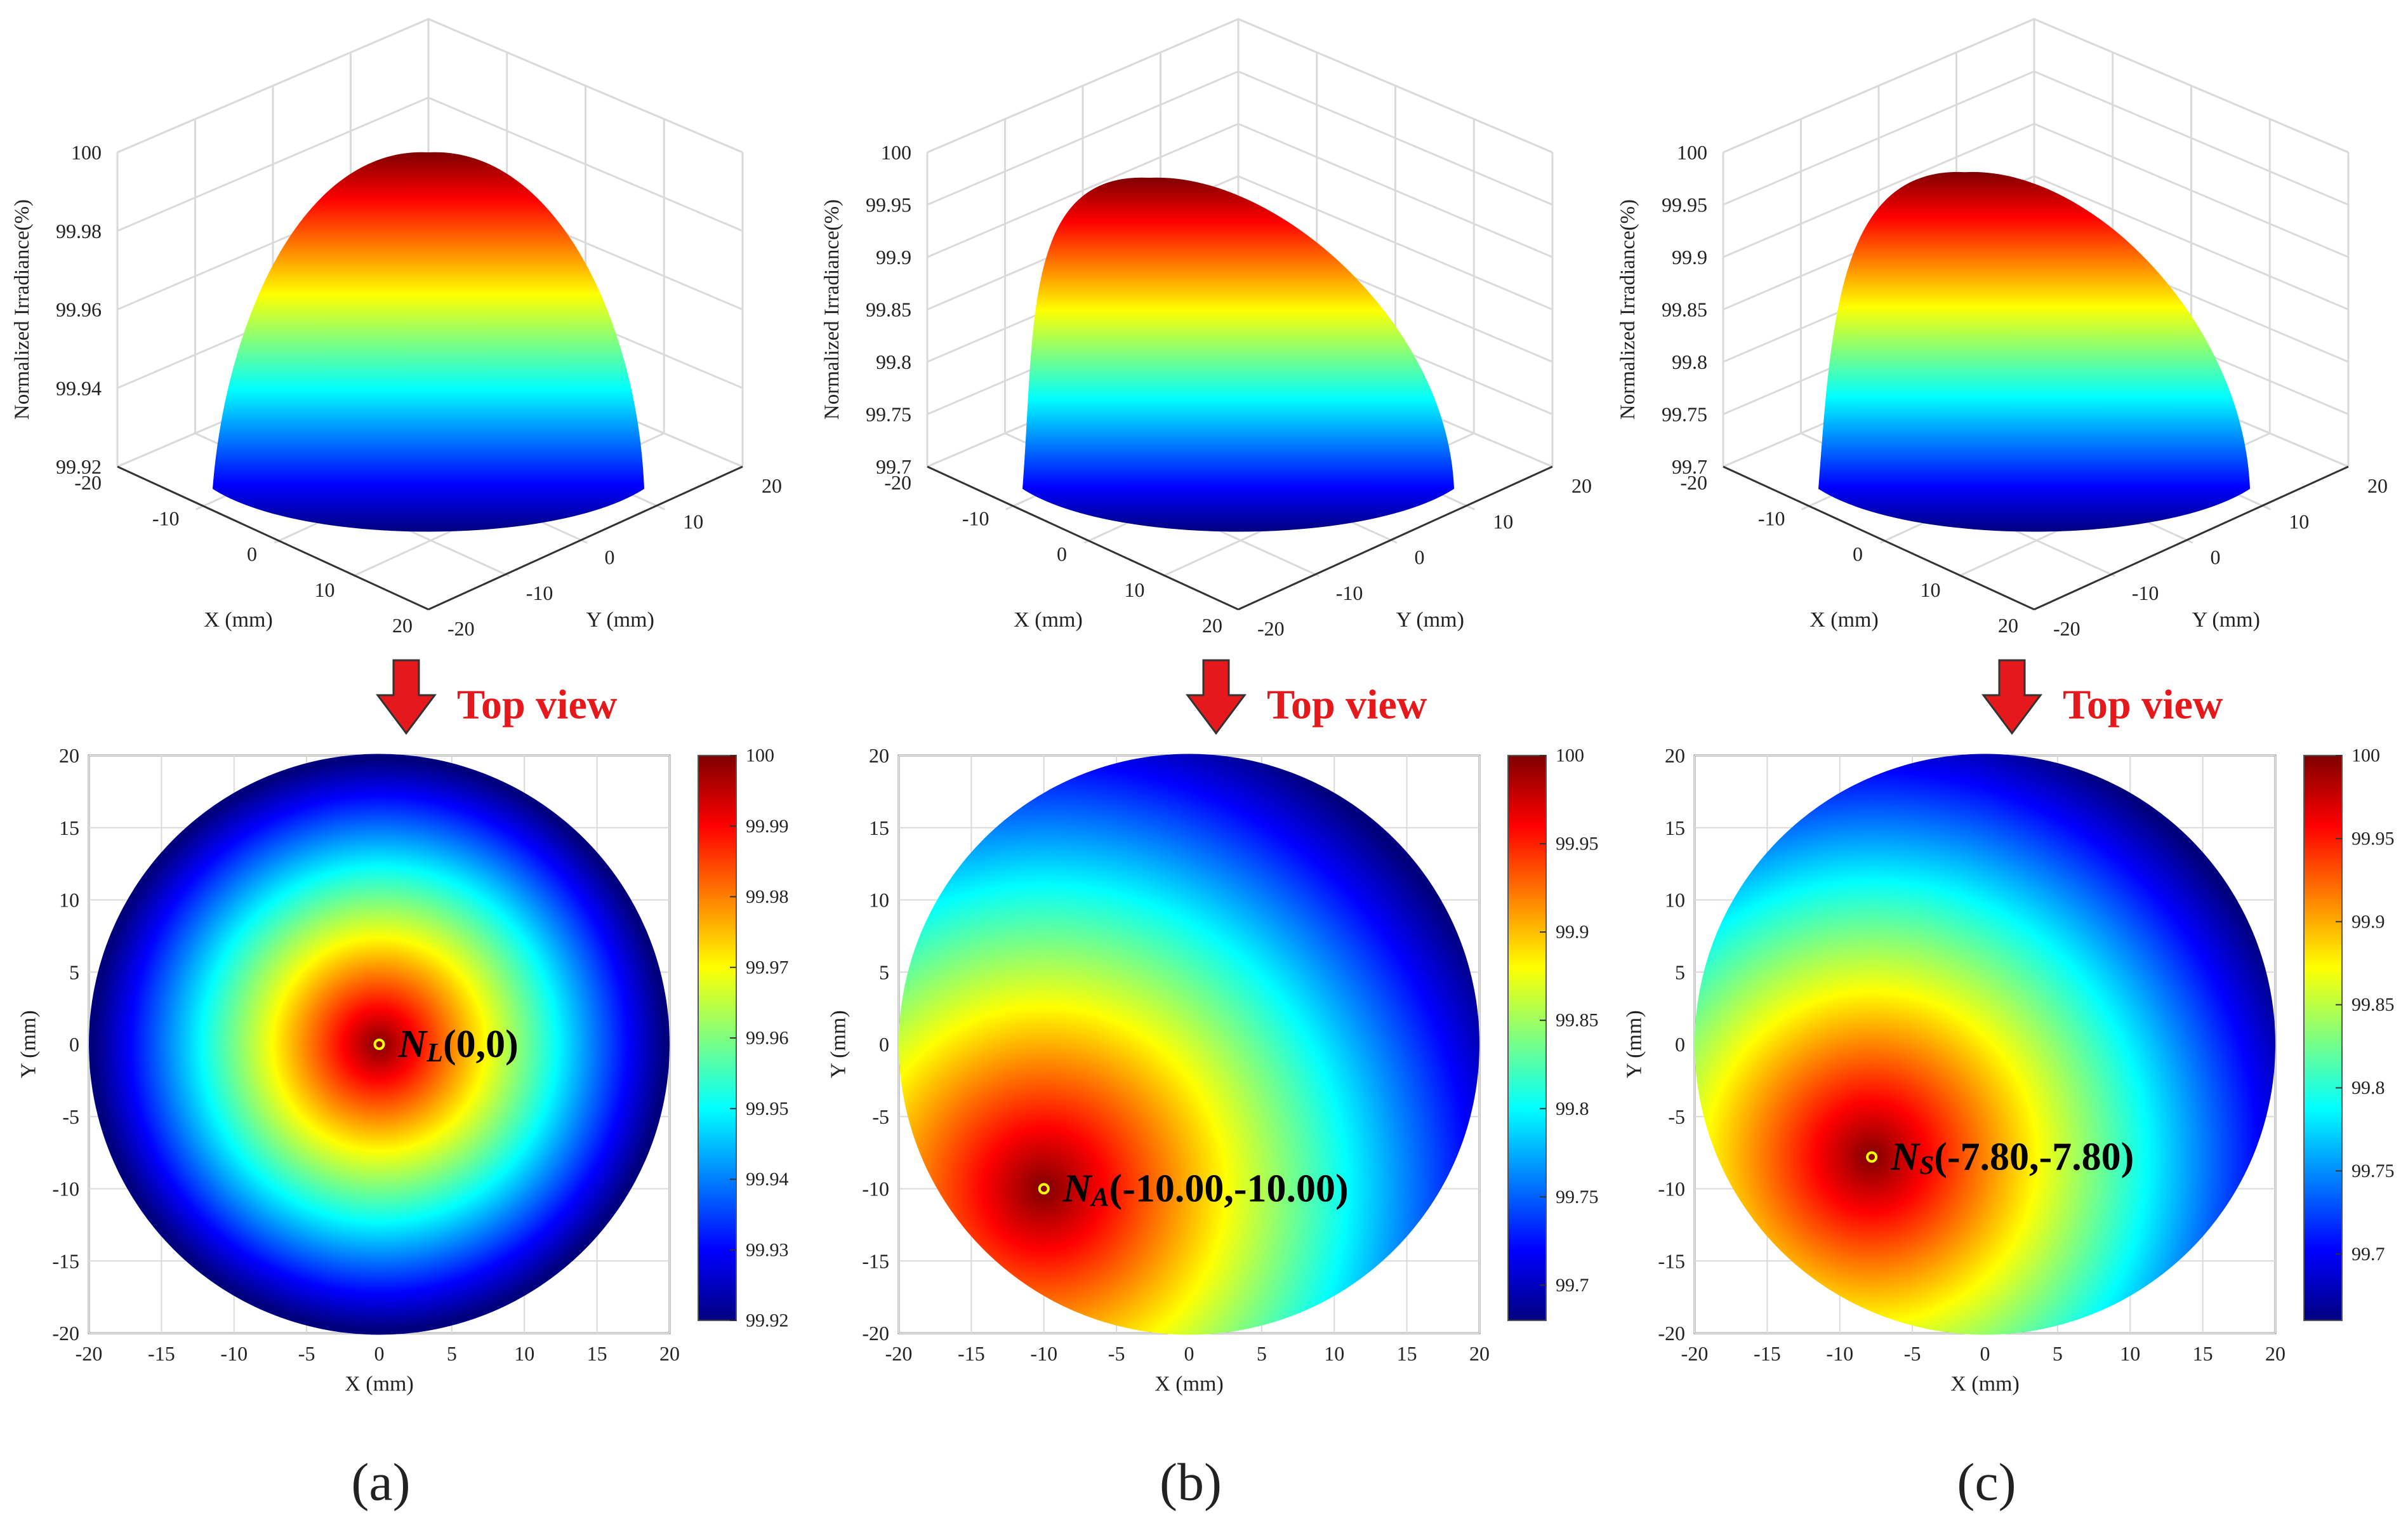 The width and height of the screenshot is (2408, 1523). I want to click on z-tick-label: 99.8, so click(1689, 361).